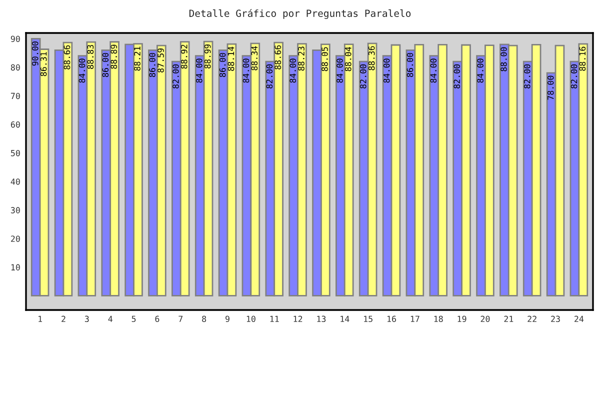 Image resolution: width=600 pixels, height=400 pixels. Describe the element at coordinates (15, 39) in the screenshot. I see `y-tick-label: 90` at that location.